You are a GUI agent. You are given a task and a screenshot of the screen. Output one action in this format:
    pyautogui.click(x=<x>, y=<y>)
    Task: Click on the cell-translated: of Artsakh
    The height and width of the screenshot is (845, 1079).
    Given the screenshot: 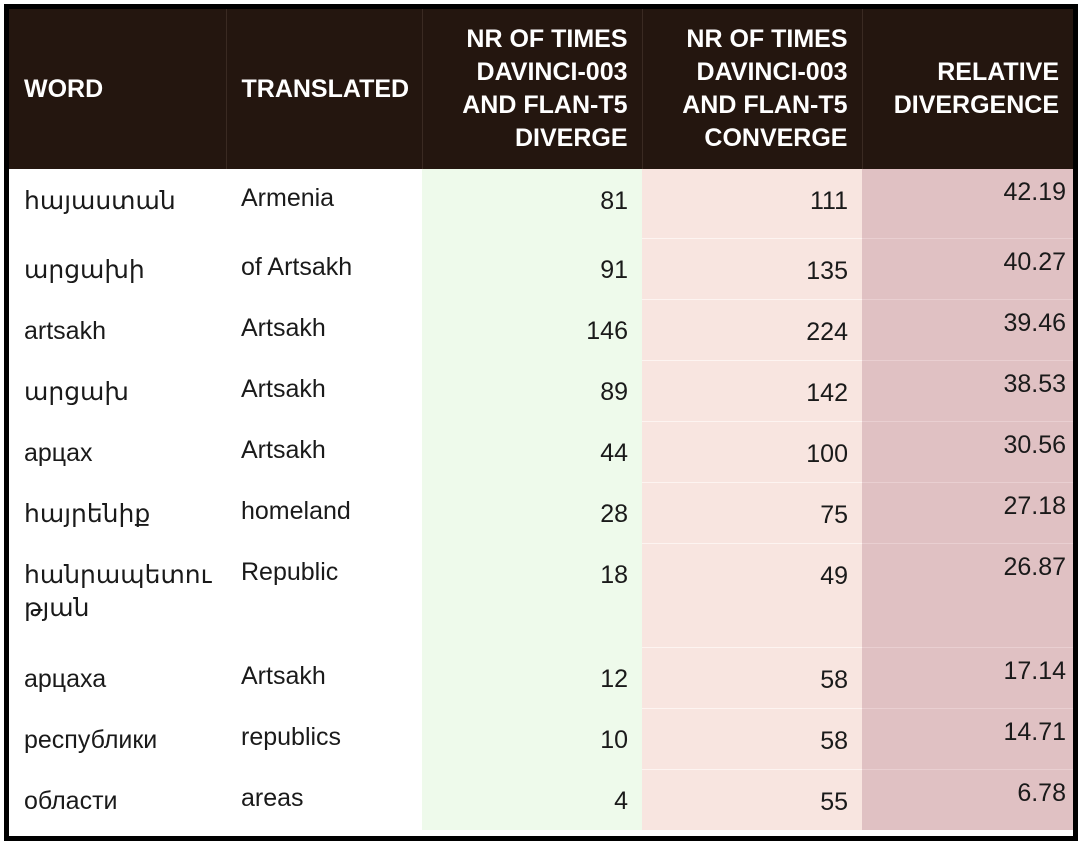 What is the action you would take?
    pyautogui.click(x=297, y=267)
    